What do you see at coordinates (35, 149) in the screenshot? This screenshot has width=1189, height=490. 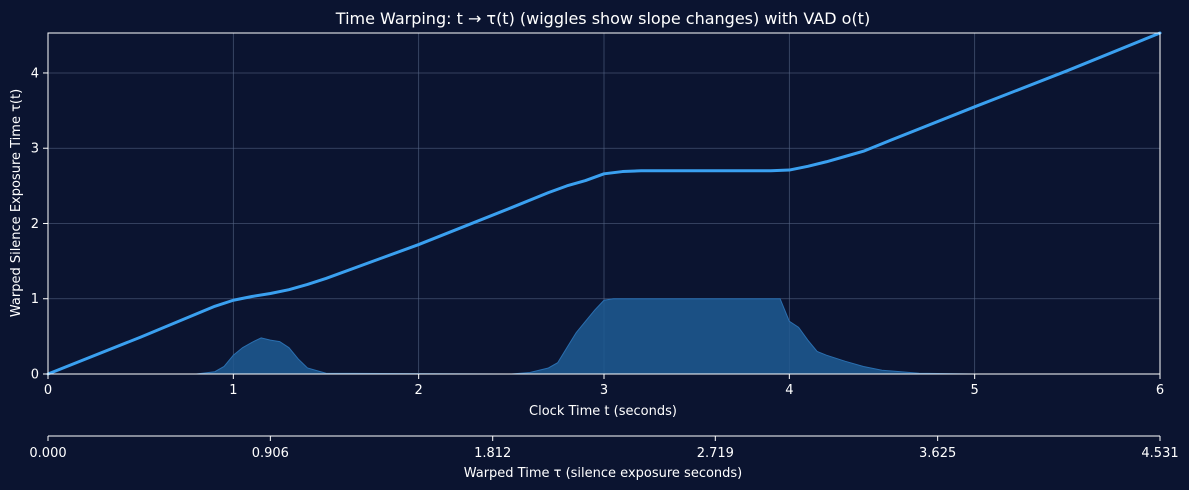 I see `y-tick-label: 3` at bounding box center [35, 149].